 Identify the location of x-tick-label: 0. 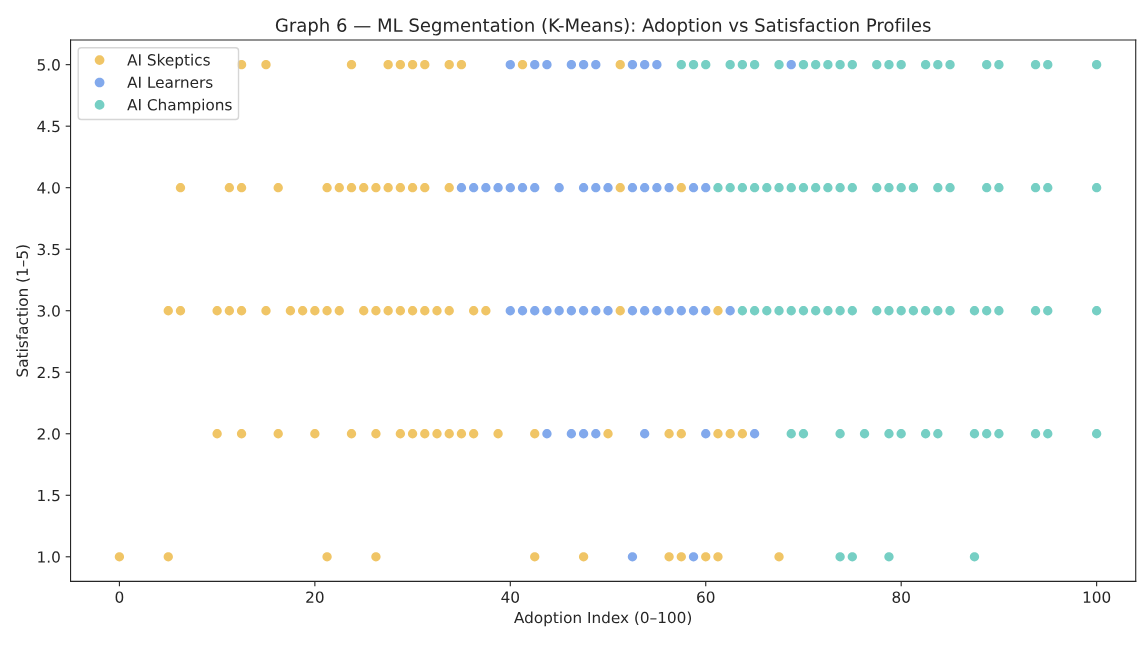
(119, 597).